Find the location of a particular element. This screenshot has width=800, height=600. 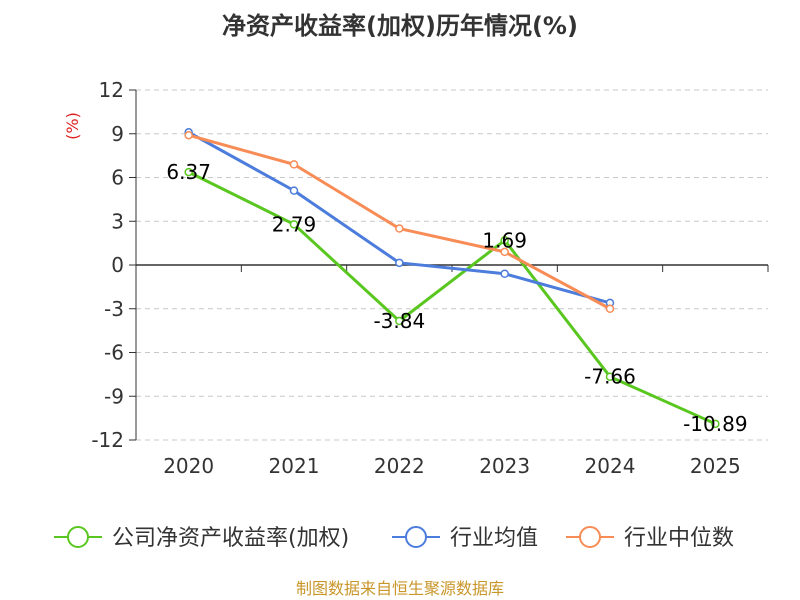

chart-title: 净资产收益率(加权)历年情况(%) is located at coordinates (400, 26).